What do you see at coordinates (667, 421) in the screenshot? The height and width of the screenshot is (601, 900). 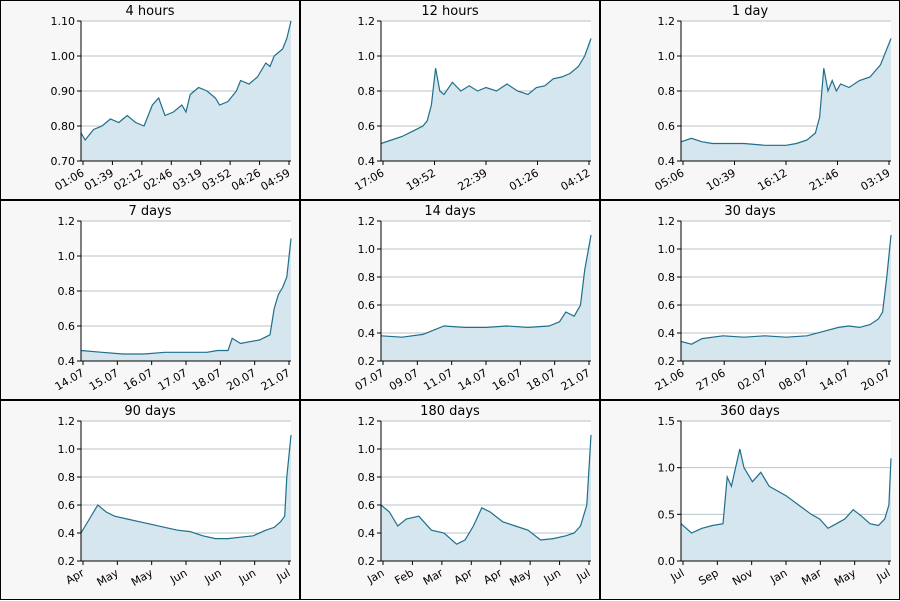 I see `y-tick-label: 1.5` at bounding box center [667, 421].